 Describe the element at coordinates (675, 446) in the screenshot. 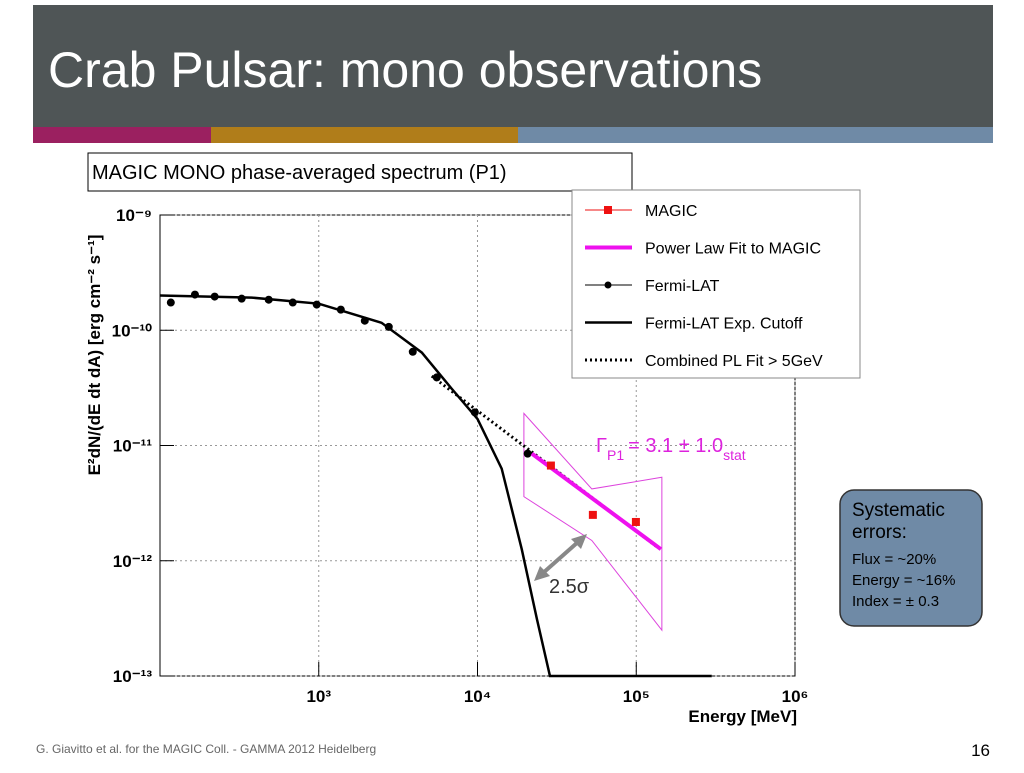

I see `index-value: = 3.1 ± 1.0` at that location.